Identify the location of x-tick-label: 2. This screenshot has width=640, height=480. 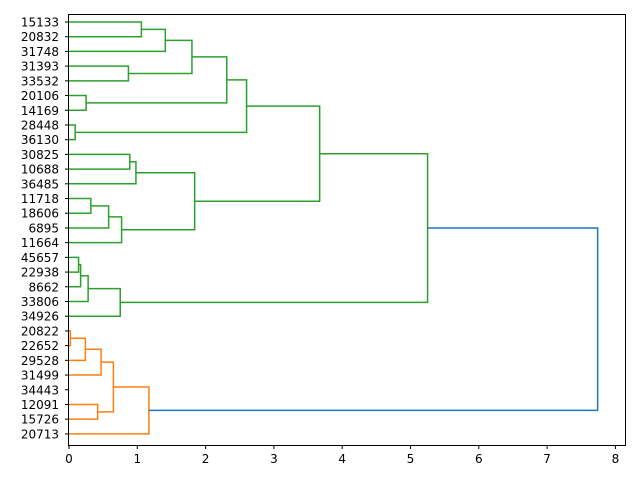
(206, 459).